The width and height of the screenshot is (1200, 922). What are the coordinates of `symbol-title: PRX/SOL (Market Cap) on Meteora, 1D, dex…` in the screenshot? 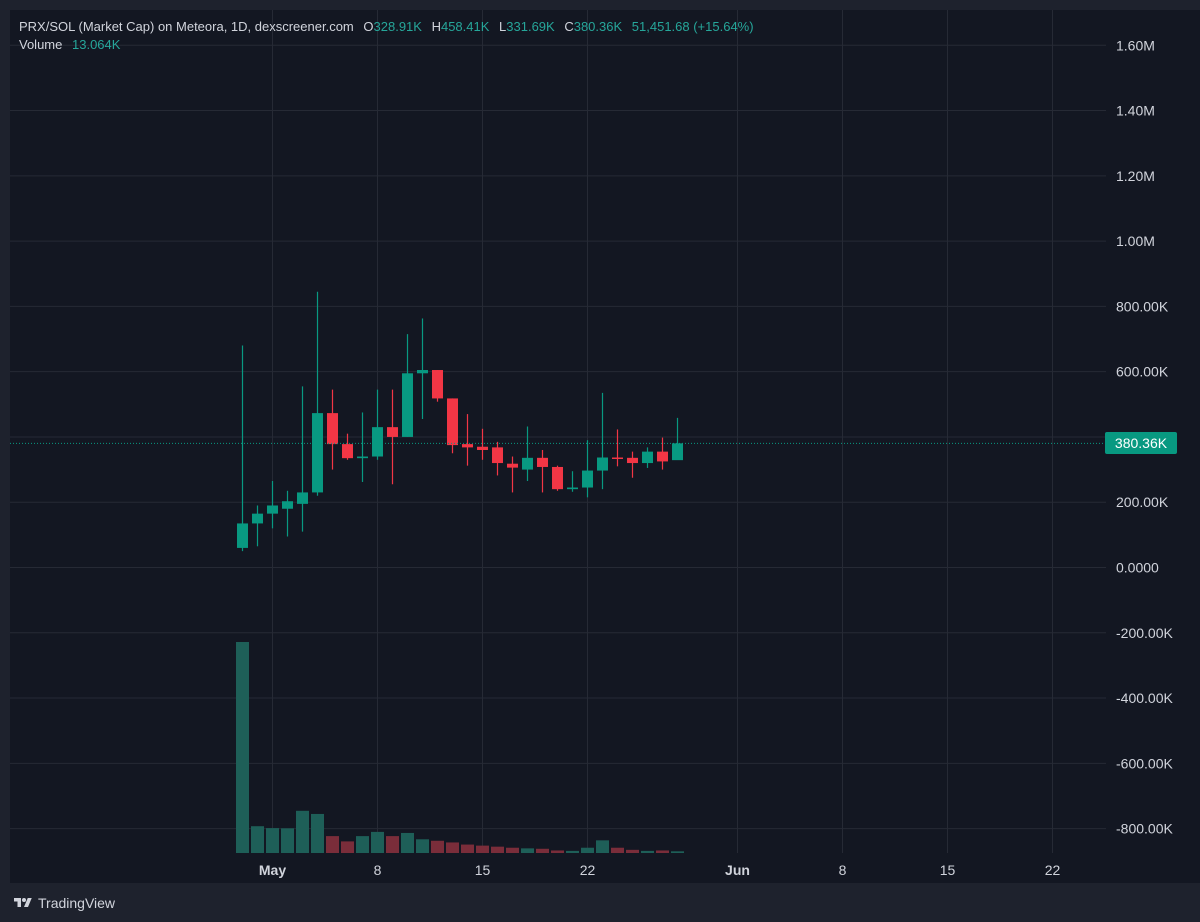 It's located at (186, 26).